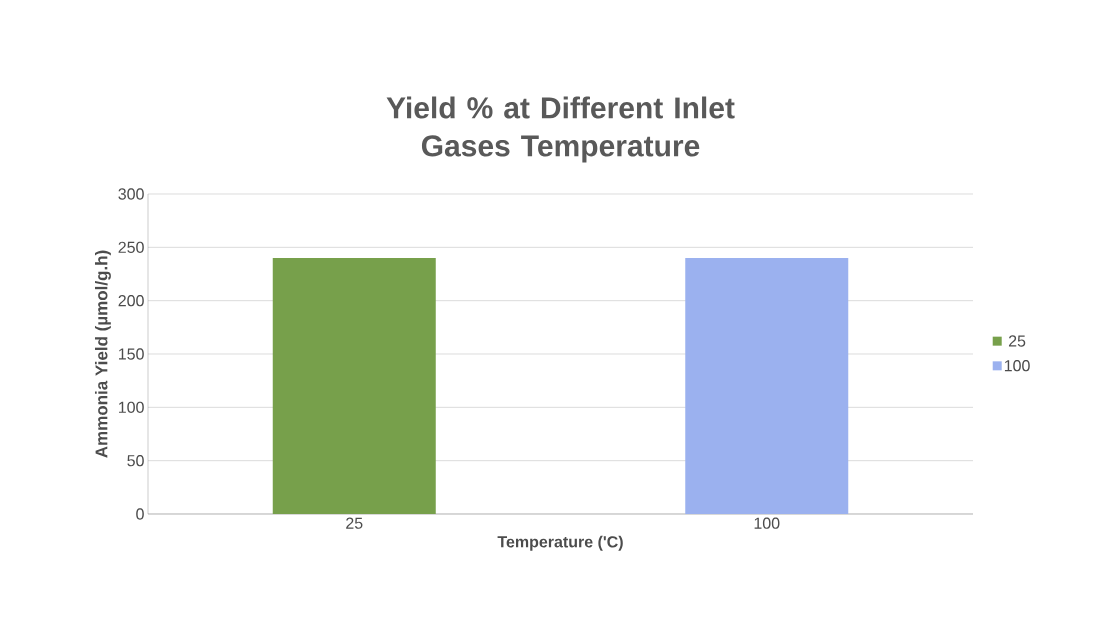 The image size is (1096, 633). Describe the element at coordinates (560, 543) in the screenshot. I see `x-axis-title: Temperature ('C)` at that location.